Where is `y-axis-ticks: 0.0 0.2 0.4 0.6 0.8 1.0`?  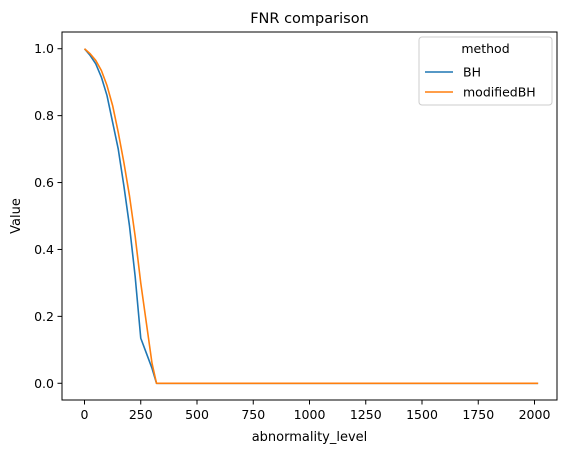 y-axis-ticks: 0.0 0.2 0.4 0.6 0.8 1.0 is located at coordinates (48, 216).